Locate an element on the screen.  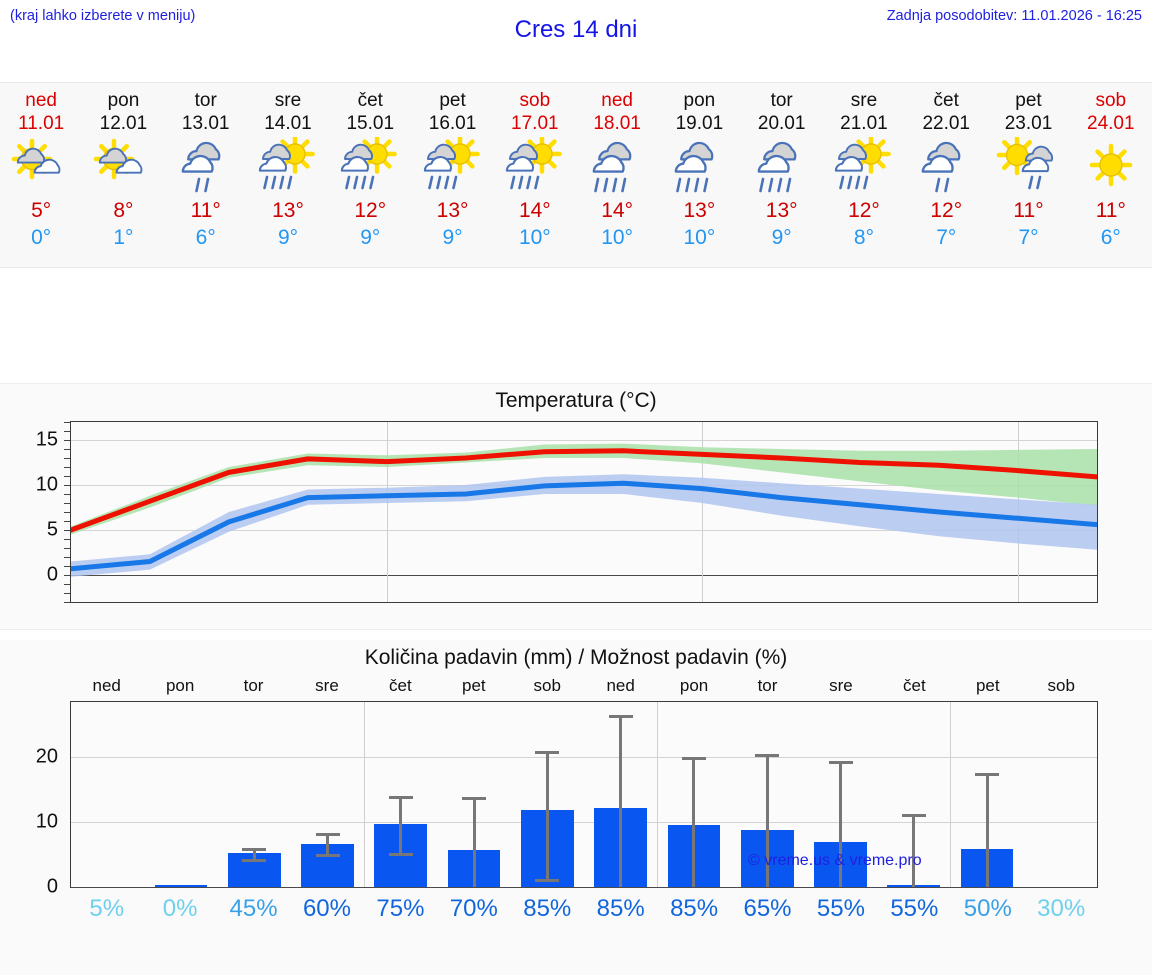
day-max-temp: 14° is located at coordinates (534, 210).